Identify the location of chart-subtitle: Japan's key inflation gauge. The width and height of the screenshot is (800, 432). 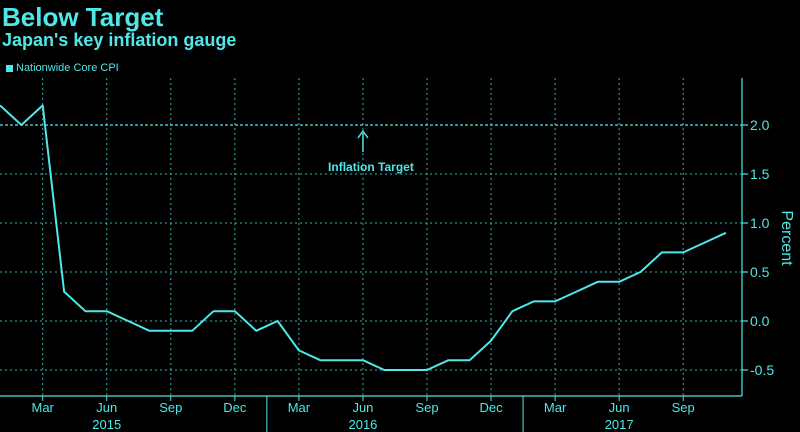
(119, 40).